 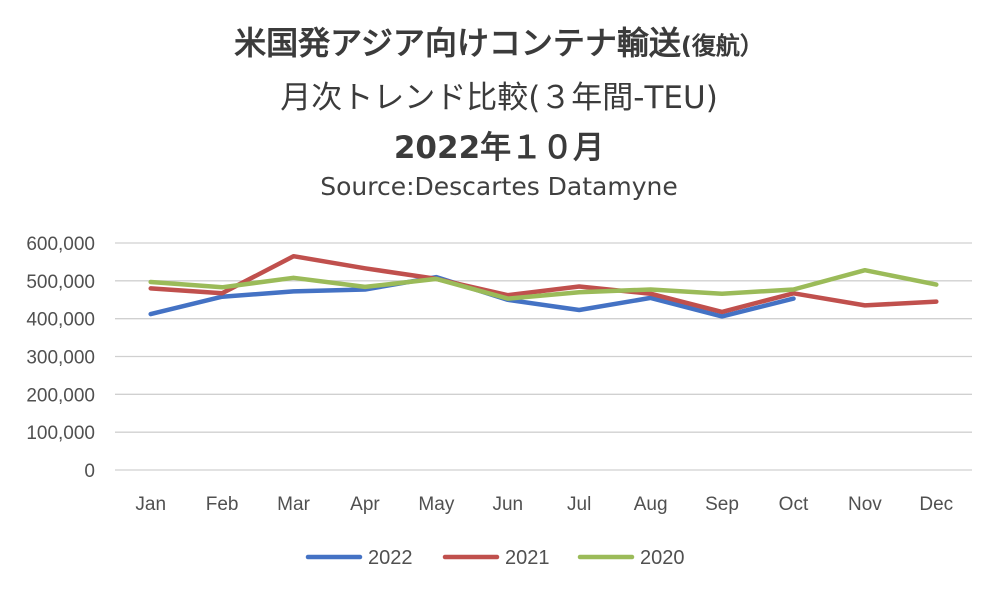 I want to click on x-tick-label: May, so click(x=436, y=504).